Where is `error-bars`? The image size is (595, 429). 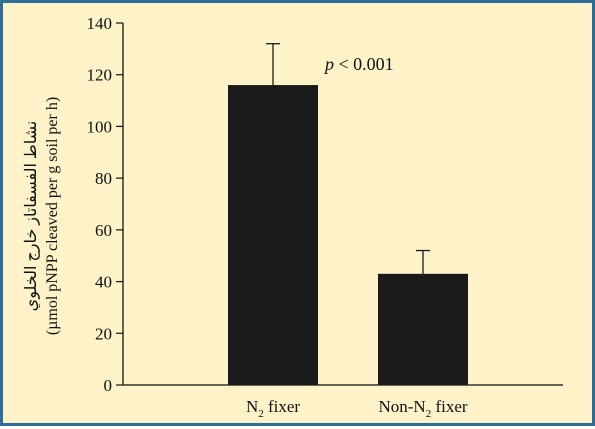
error-bars is located at coordinates (348, 158).